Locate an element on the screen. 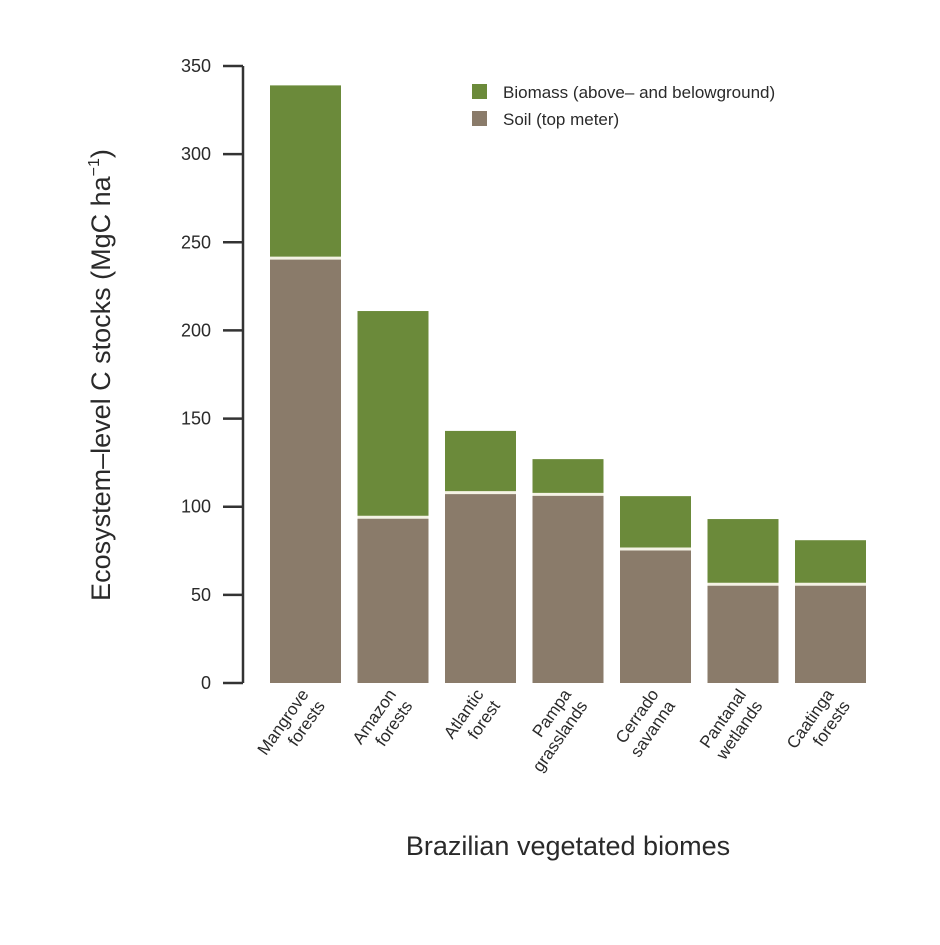  y-tick-label: 150 is located at coordinates (196, 419).